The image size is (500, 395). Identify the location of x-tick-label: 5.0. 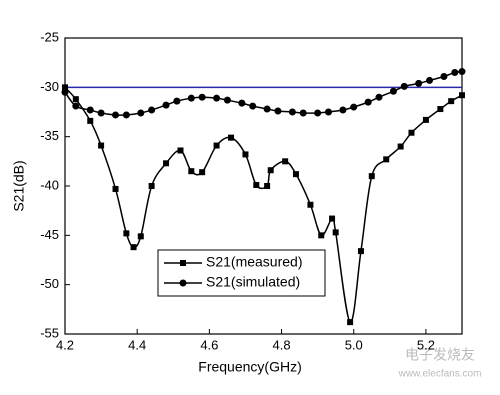
(354, 344).